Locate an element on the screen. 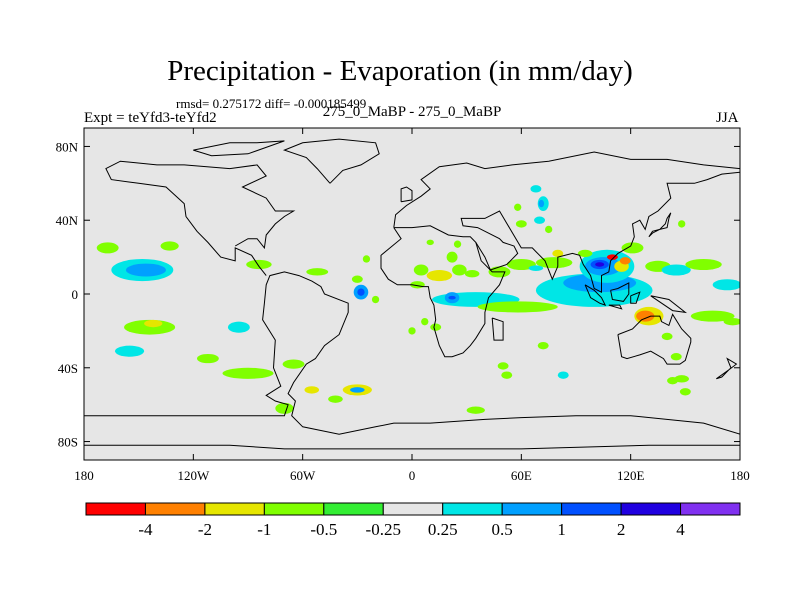 The width and height of the screenshot is (800, 600). y-tick-label: 40N is located at coordinates (67, 220).